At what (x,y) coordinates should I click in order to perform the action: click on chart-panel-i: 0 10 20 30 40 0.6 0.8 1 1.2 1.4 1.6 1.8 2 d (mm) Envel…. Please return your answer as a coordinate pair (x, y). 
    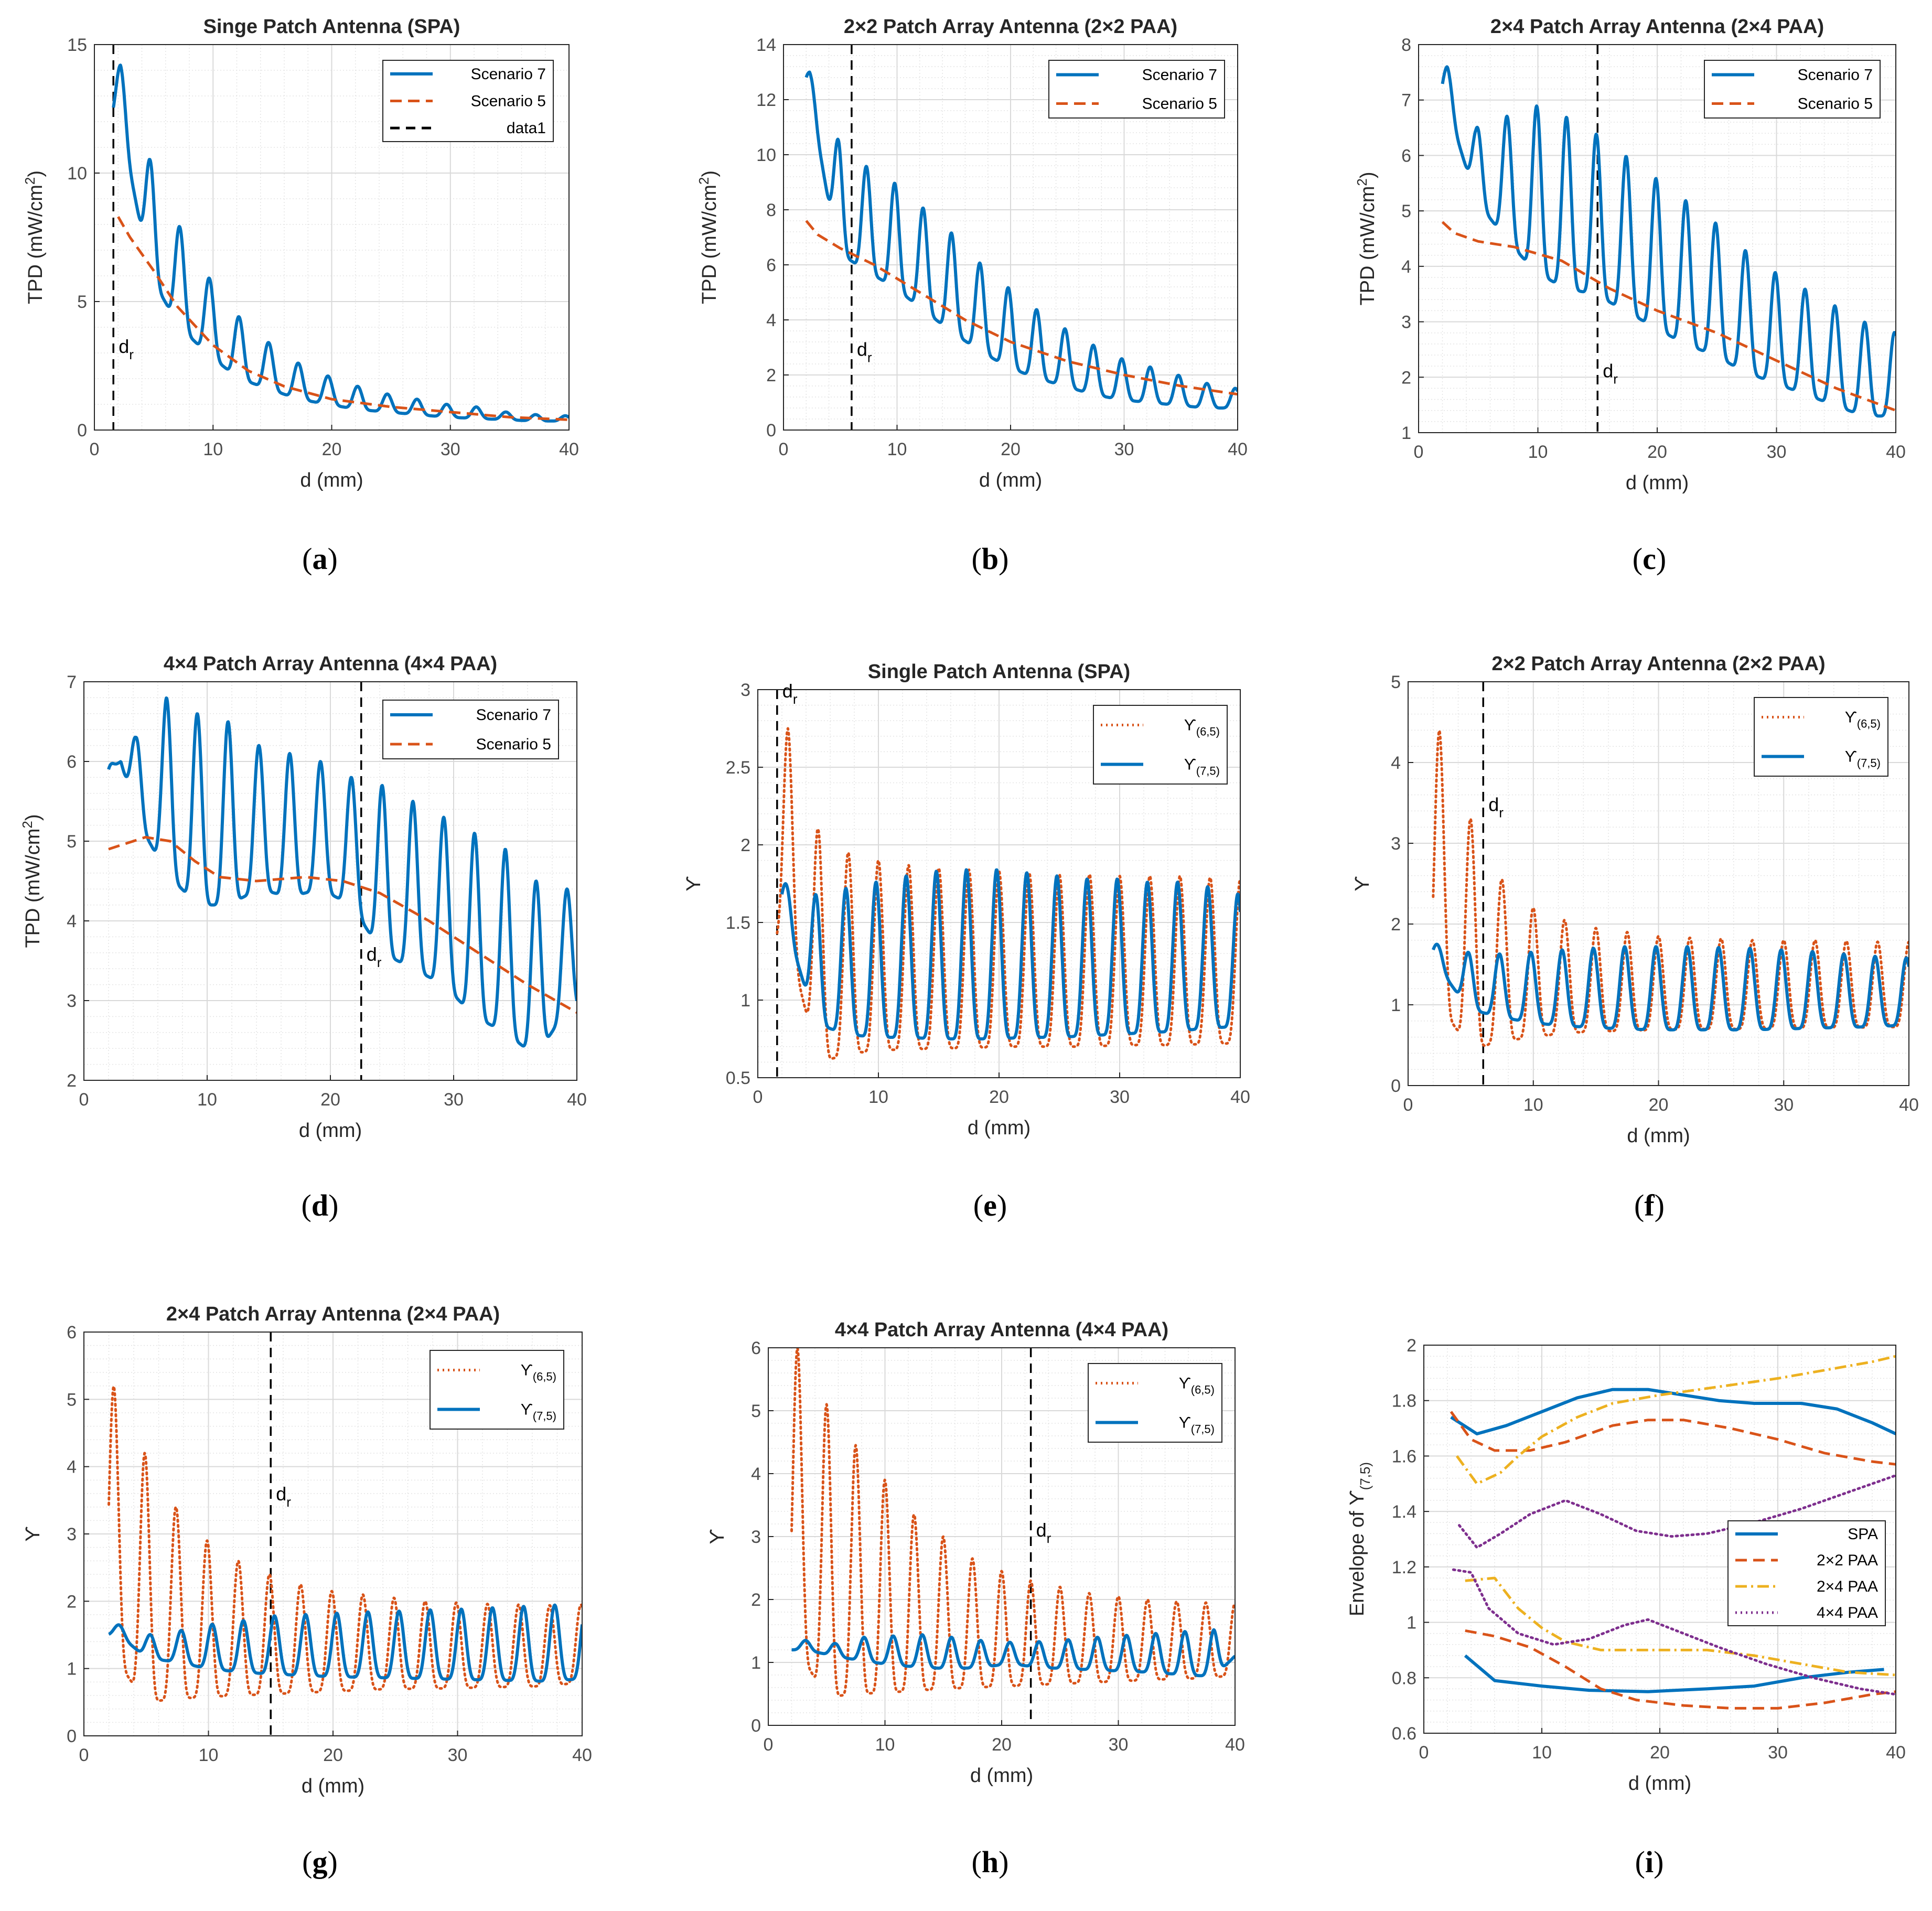
    Looking at the image, I should click on (1626, 1607).